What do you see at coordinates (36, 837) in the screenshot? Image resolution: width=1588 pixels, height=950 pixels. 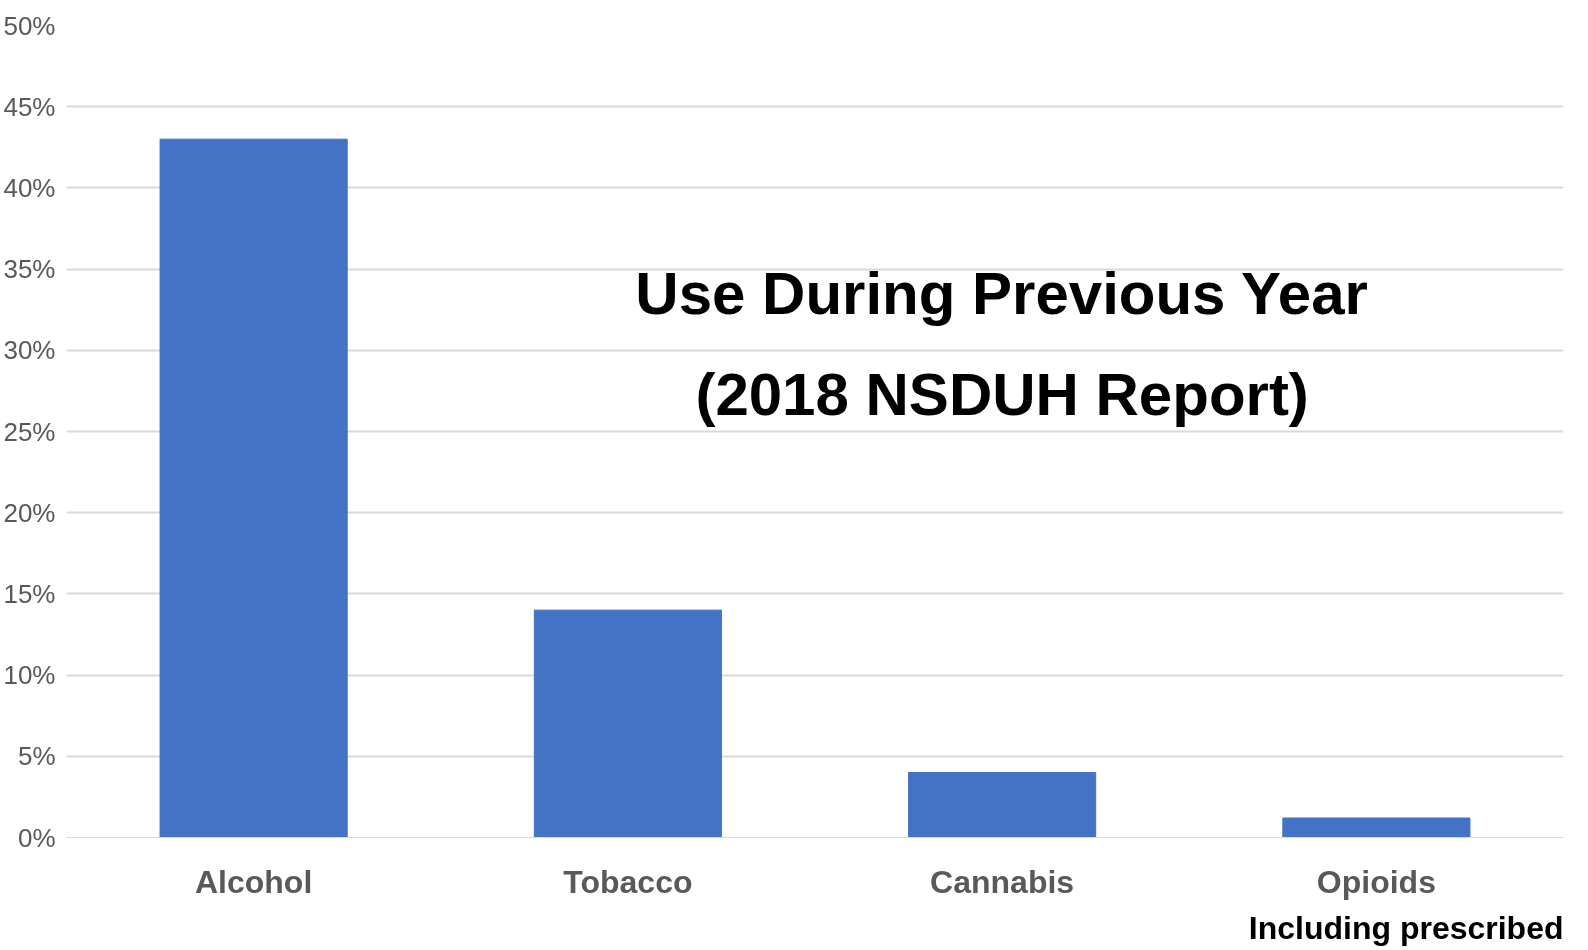 I see `y-tick-label: 0%` at bounding box center [36, 837].